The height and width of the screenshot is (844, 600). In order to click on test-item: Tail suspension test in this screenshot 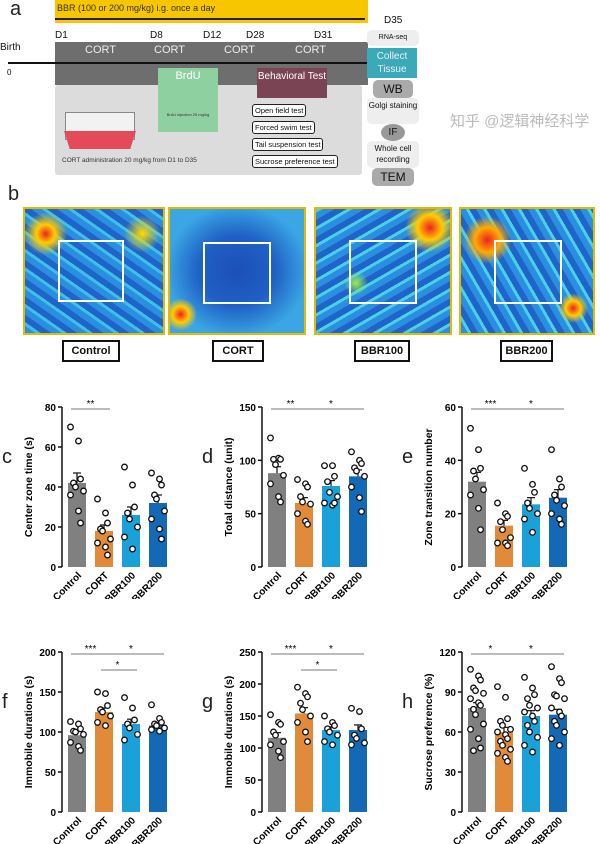, I will do `click(288, 144)`.